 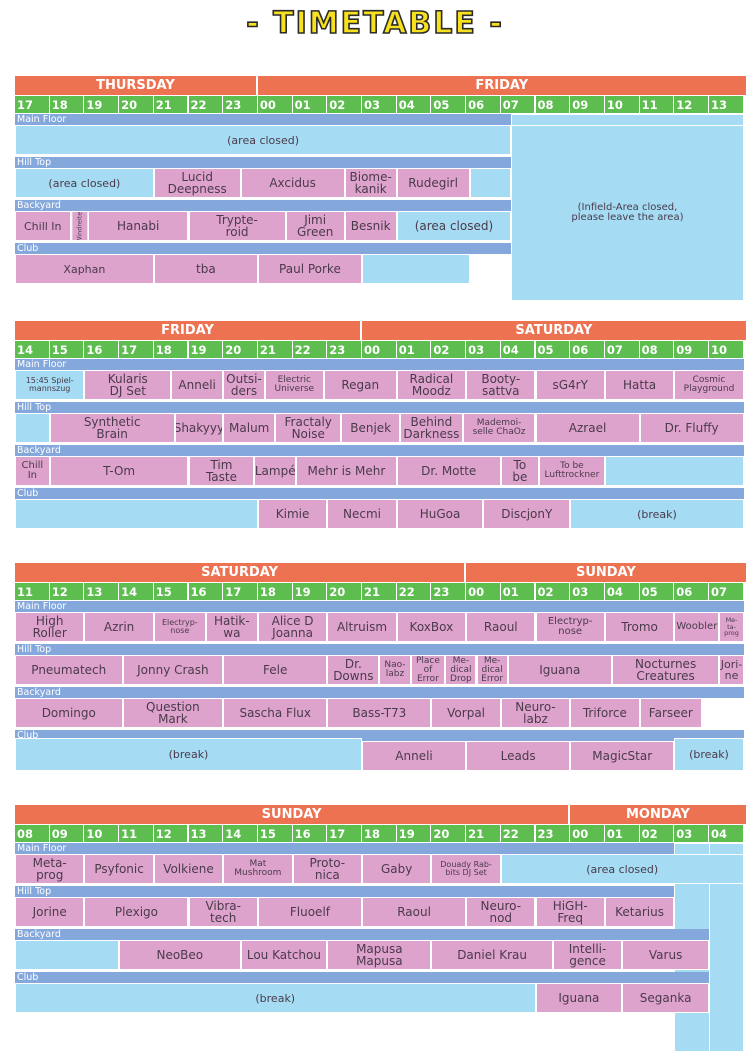 I want to click on timeslot: Necmi, so click(x=362, y=514).